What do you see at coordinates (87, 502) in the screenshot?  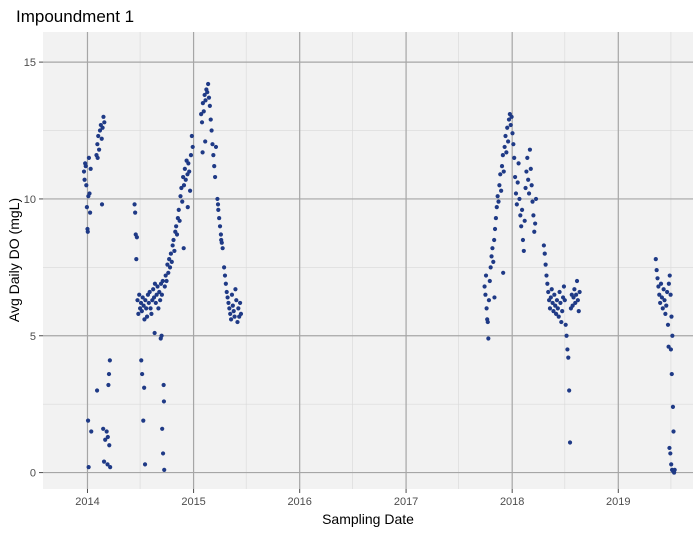 I see `x-tick-label: 2014` at bounding box center [87, 502].